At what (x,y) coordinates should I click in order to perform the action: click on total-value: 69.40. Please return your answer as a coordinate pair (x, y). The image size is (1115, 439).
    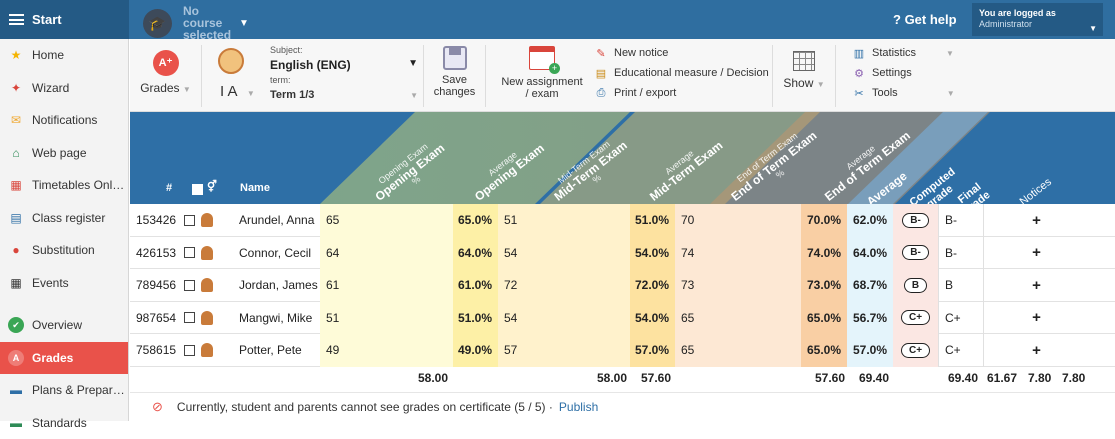
    Looking at the image, I should click on (963, 378).